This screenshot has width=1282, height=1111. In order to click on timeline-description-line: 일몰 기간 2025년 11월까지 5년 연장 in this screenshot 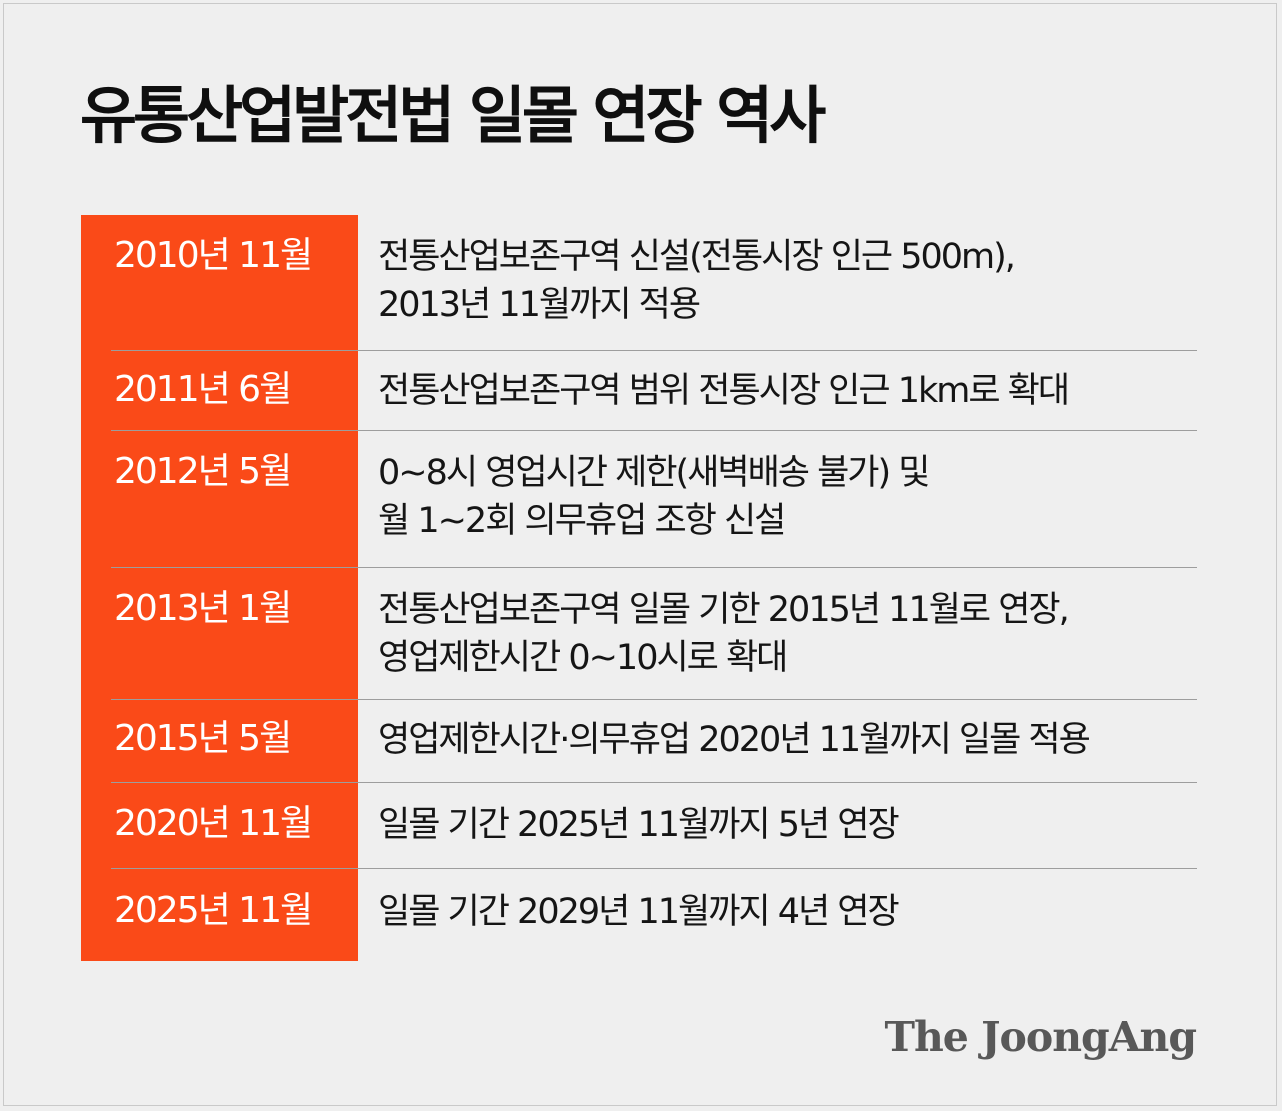, I will do `click(639, 825)`.